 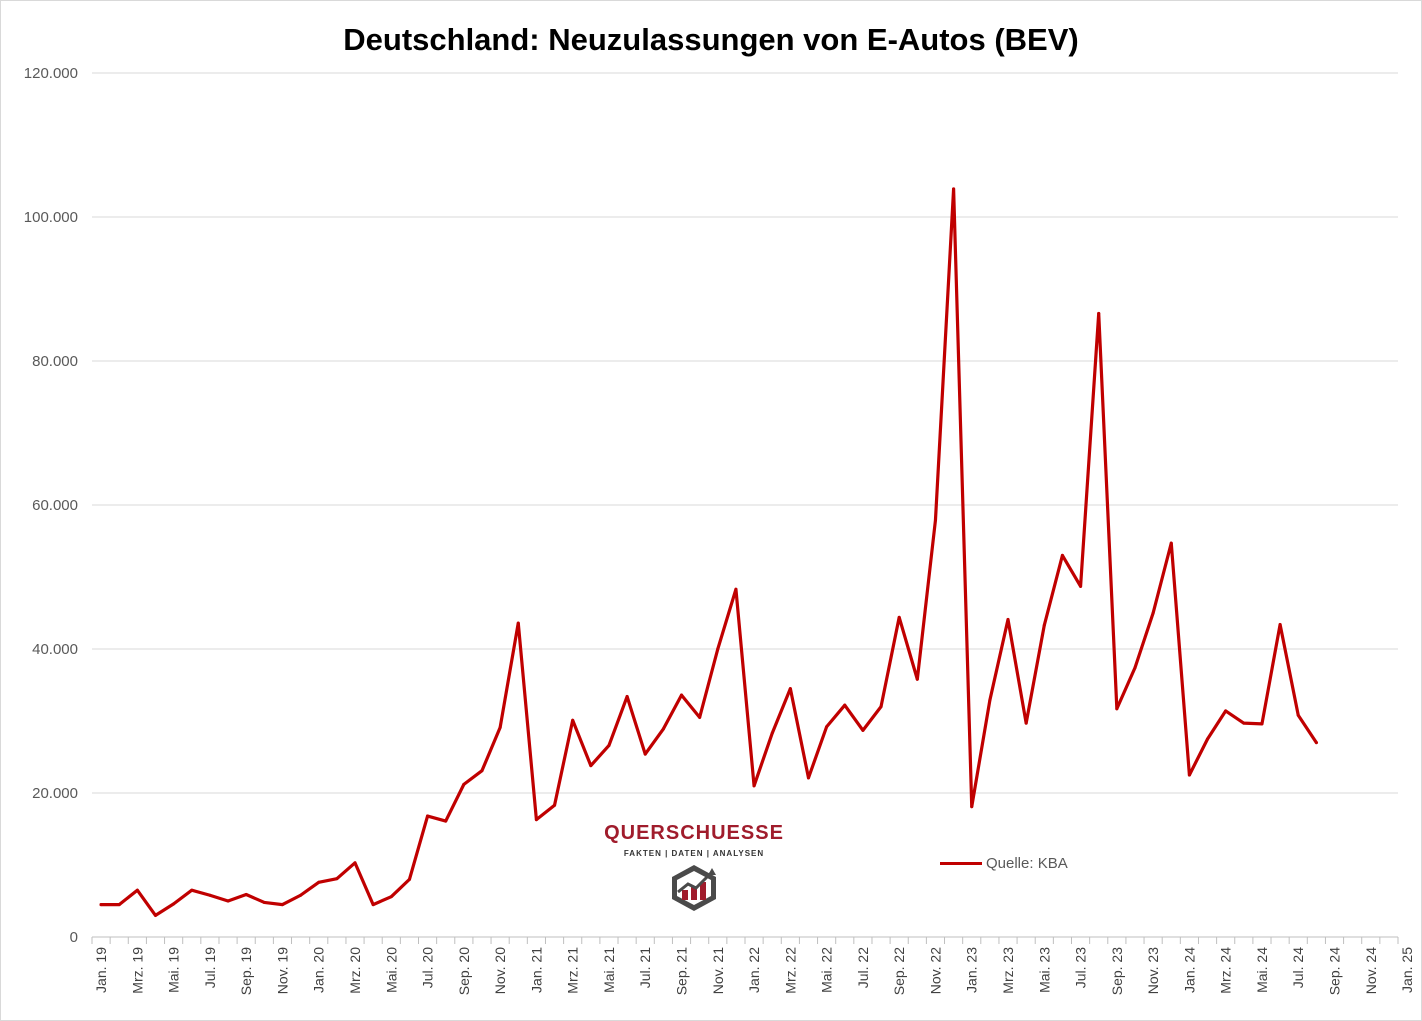 I want to click on x-tick-label: Jan. 20, so click(x=319, y=970).